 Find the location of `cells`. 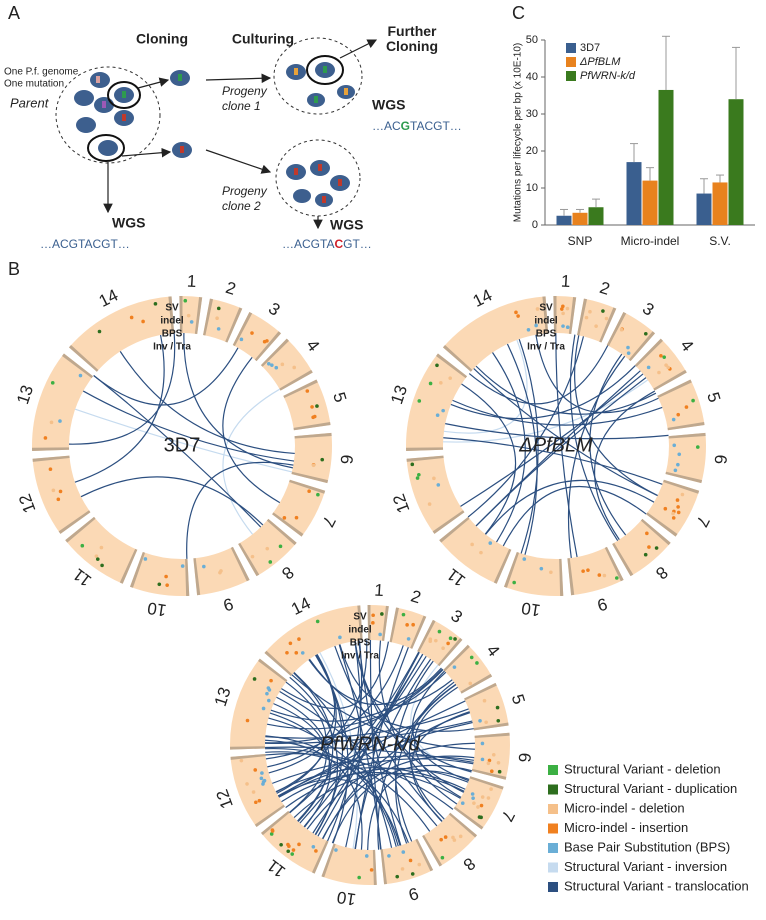

cells is located at coordinates (214, 134).